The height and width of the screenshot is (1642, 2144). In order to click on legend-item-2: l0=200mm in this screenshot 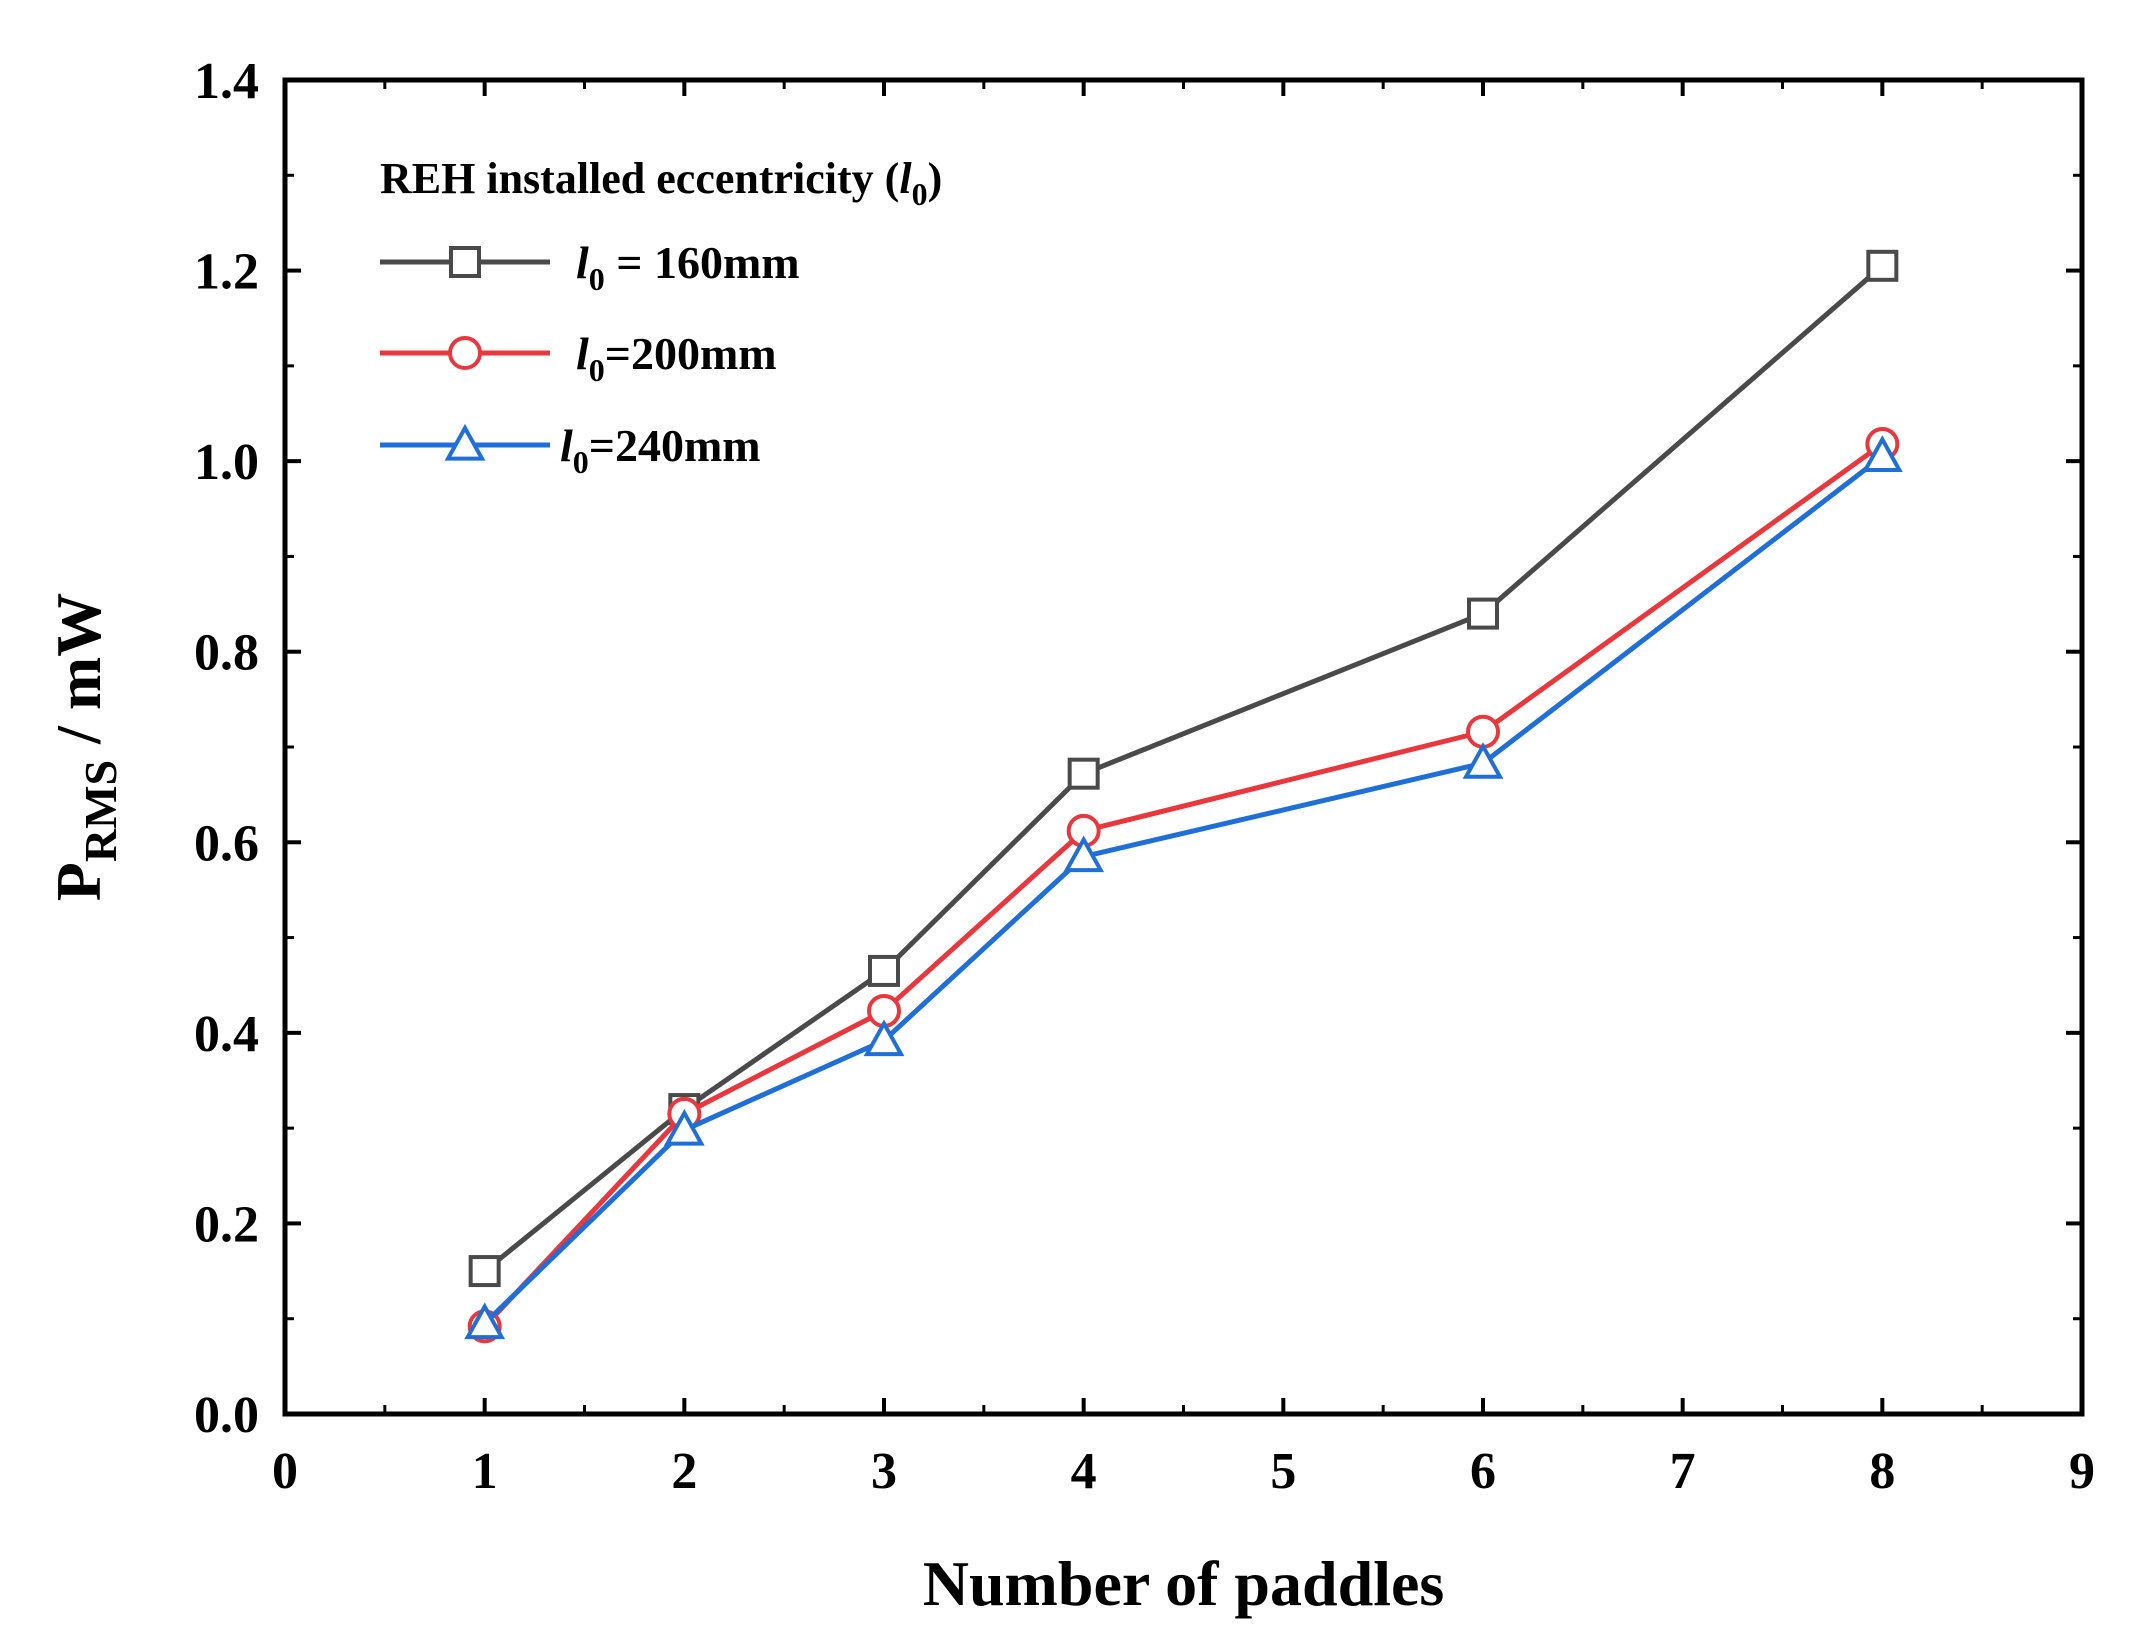, I will do `click(578, 358)`.